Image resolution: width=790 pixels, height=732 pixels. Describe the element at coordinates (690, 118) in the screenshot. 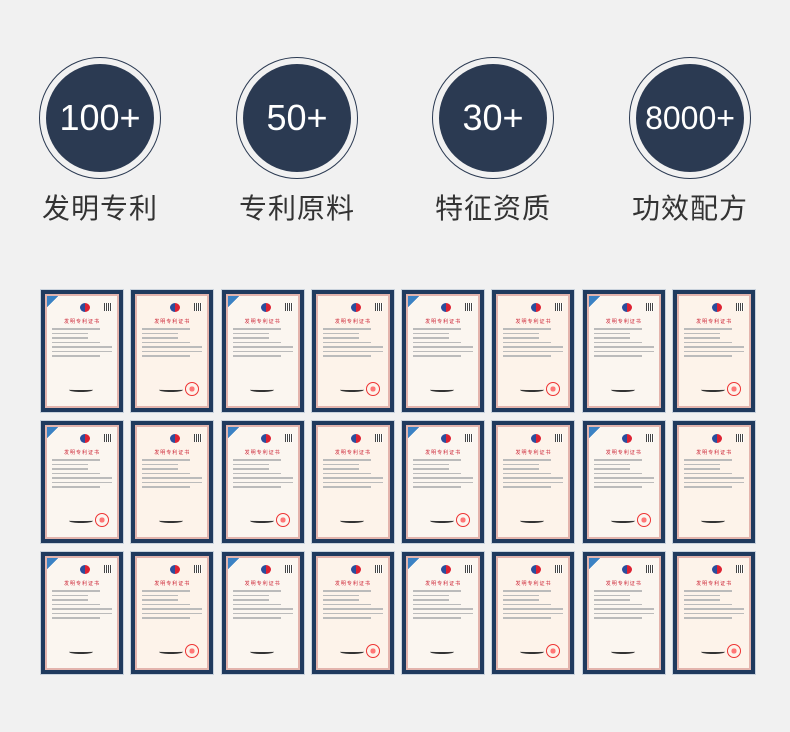

I see `stat-value: 8000+` at that location.